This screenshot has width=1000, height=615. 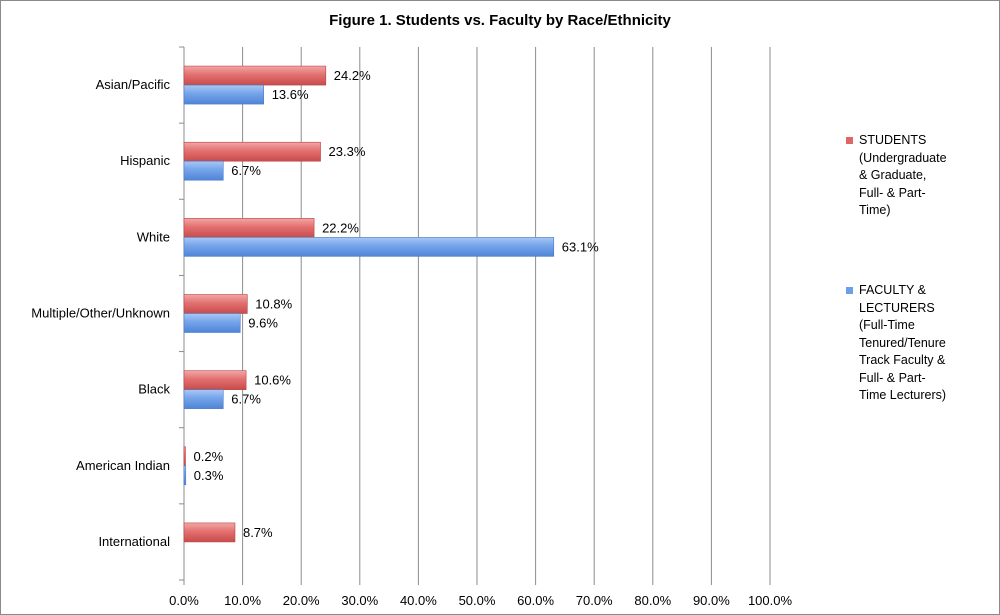 I want to click on data-label-students-hispanic: 23.3%, so click(x=347, y=151).